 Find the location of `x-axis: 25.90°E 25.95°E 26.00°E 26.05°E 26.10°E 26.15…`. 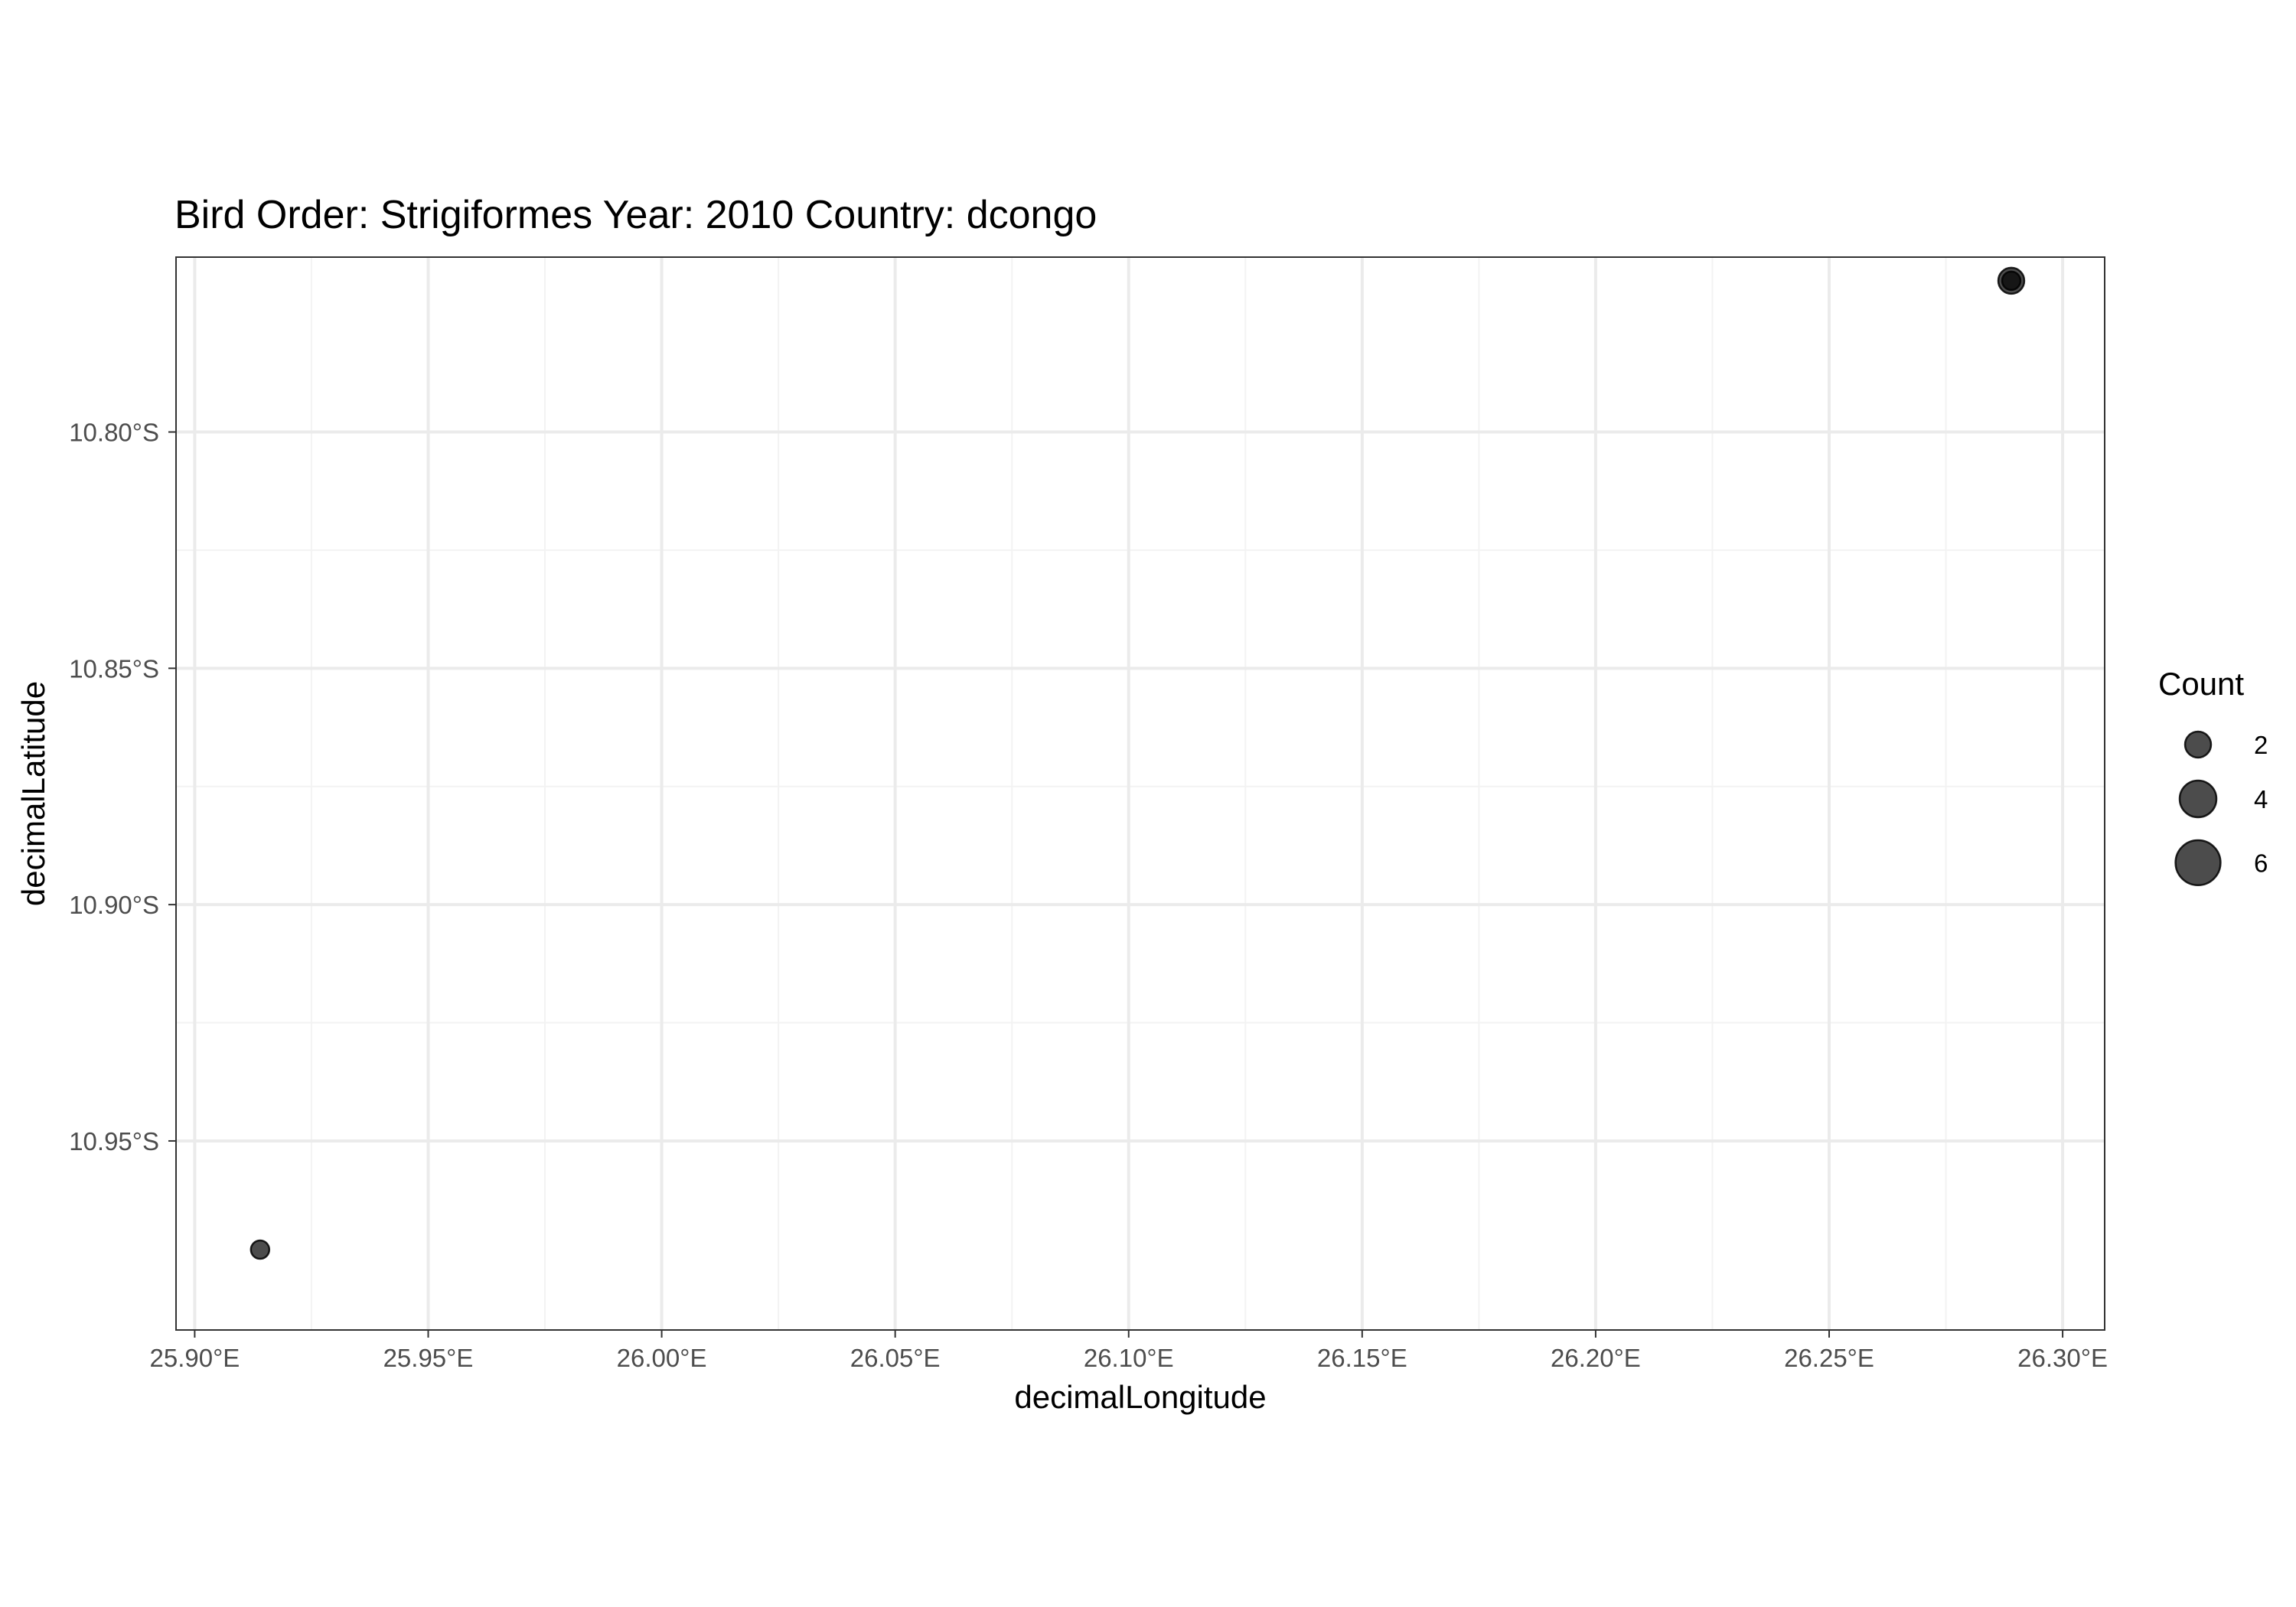

x-axis: 25.90°E 25.95°E 26.00°E 26.05°E 26.10°E 26.15… is located at coordinates (1129, 1351).